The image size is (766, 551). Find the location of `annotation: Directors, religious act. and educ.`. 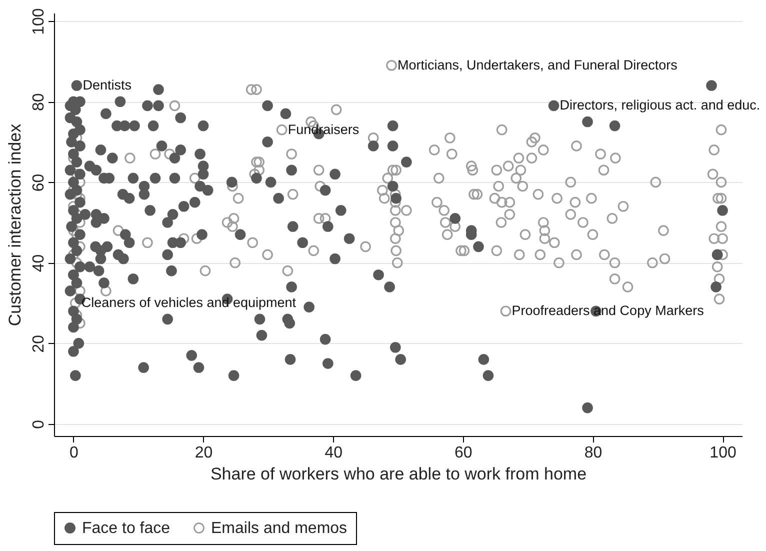

annotation: Directors, religious act. and educ. is located at coordinates (660, 105).